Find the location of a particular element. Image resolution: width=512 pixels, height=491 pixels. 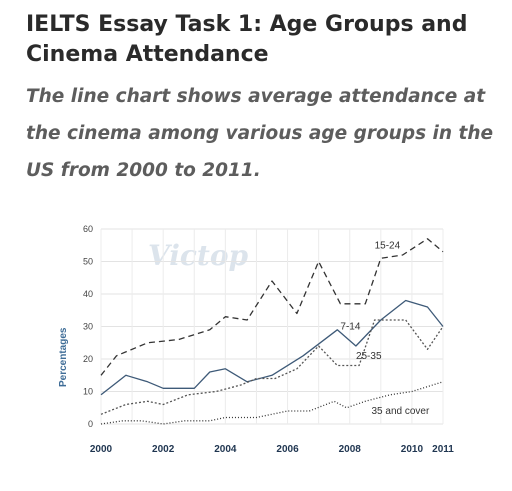

y-tick-label: 60 is located at coordinates (88, 229).